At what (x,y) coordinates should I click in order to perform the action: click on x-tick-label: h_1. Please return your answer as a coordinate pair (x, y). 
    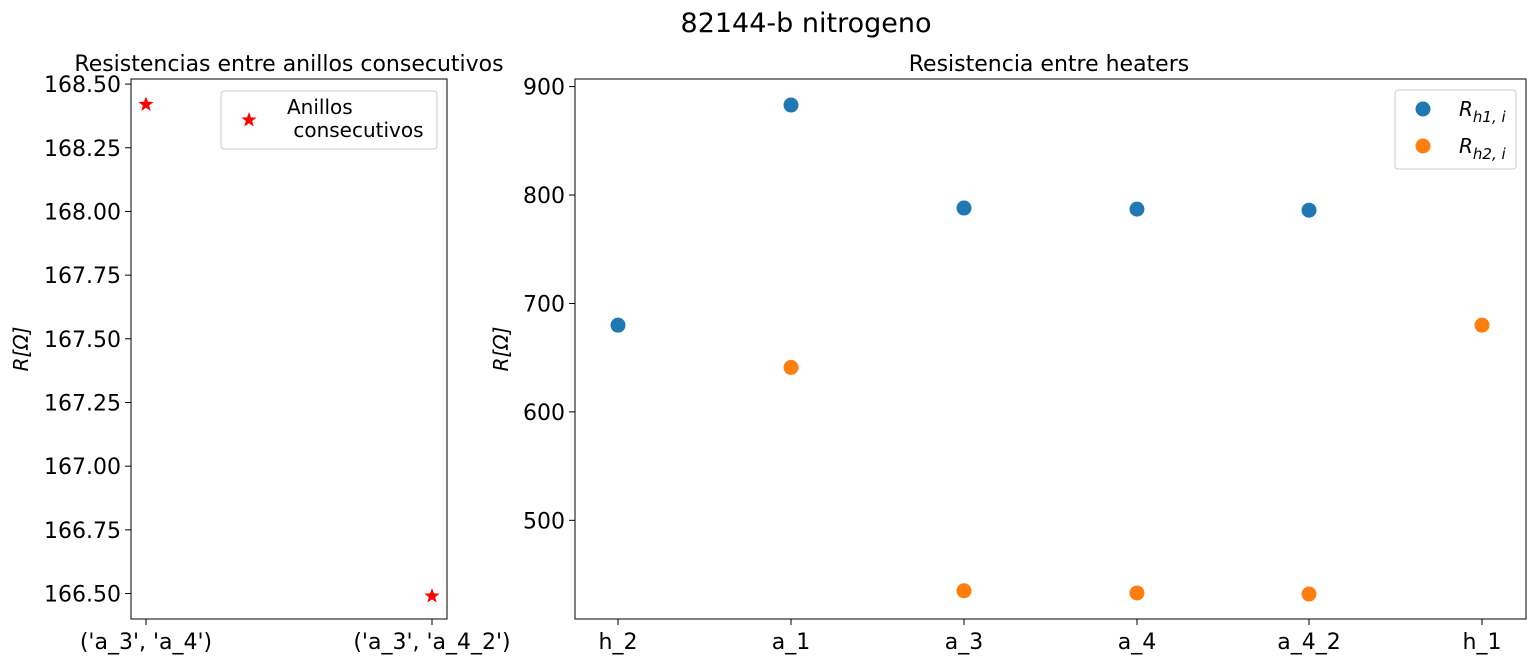
    Looking at the image, I should click on (1482, 642).